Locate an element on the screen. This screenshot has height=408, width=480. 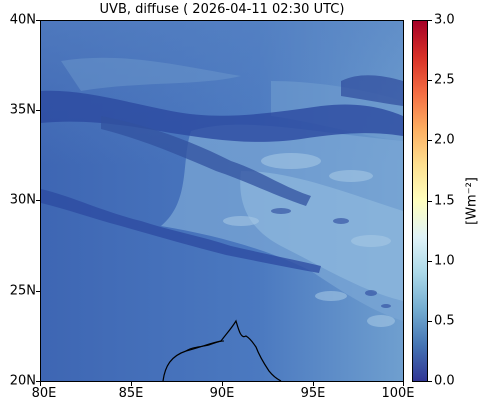
colorbar-tick: 0.5 is located at coordinates (444, 321).